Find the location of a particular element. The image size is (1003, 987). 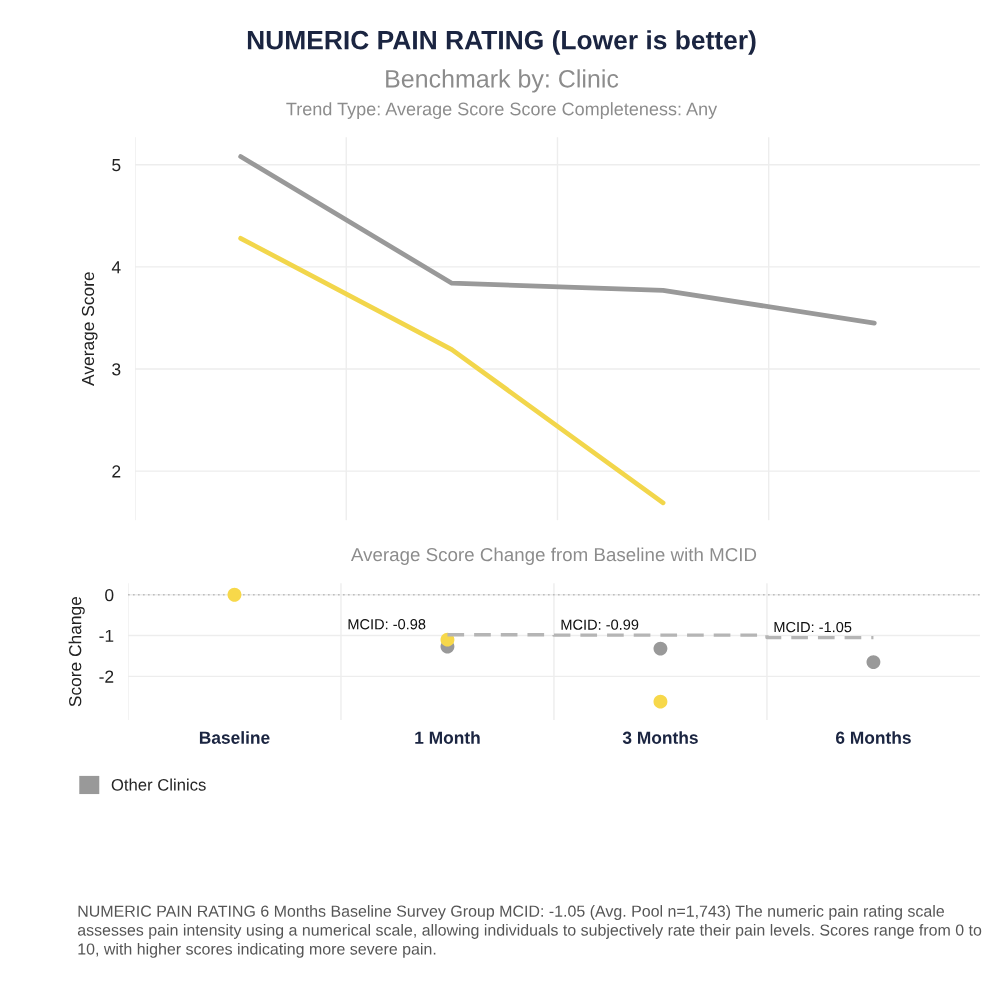

y-axis-title: Average Score is located at coordinates (89, 329).